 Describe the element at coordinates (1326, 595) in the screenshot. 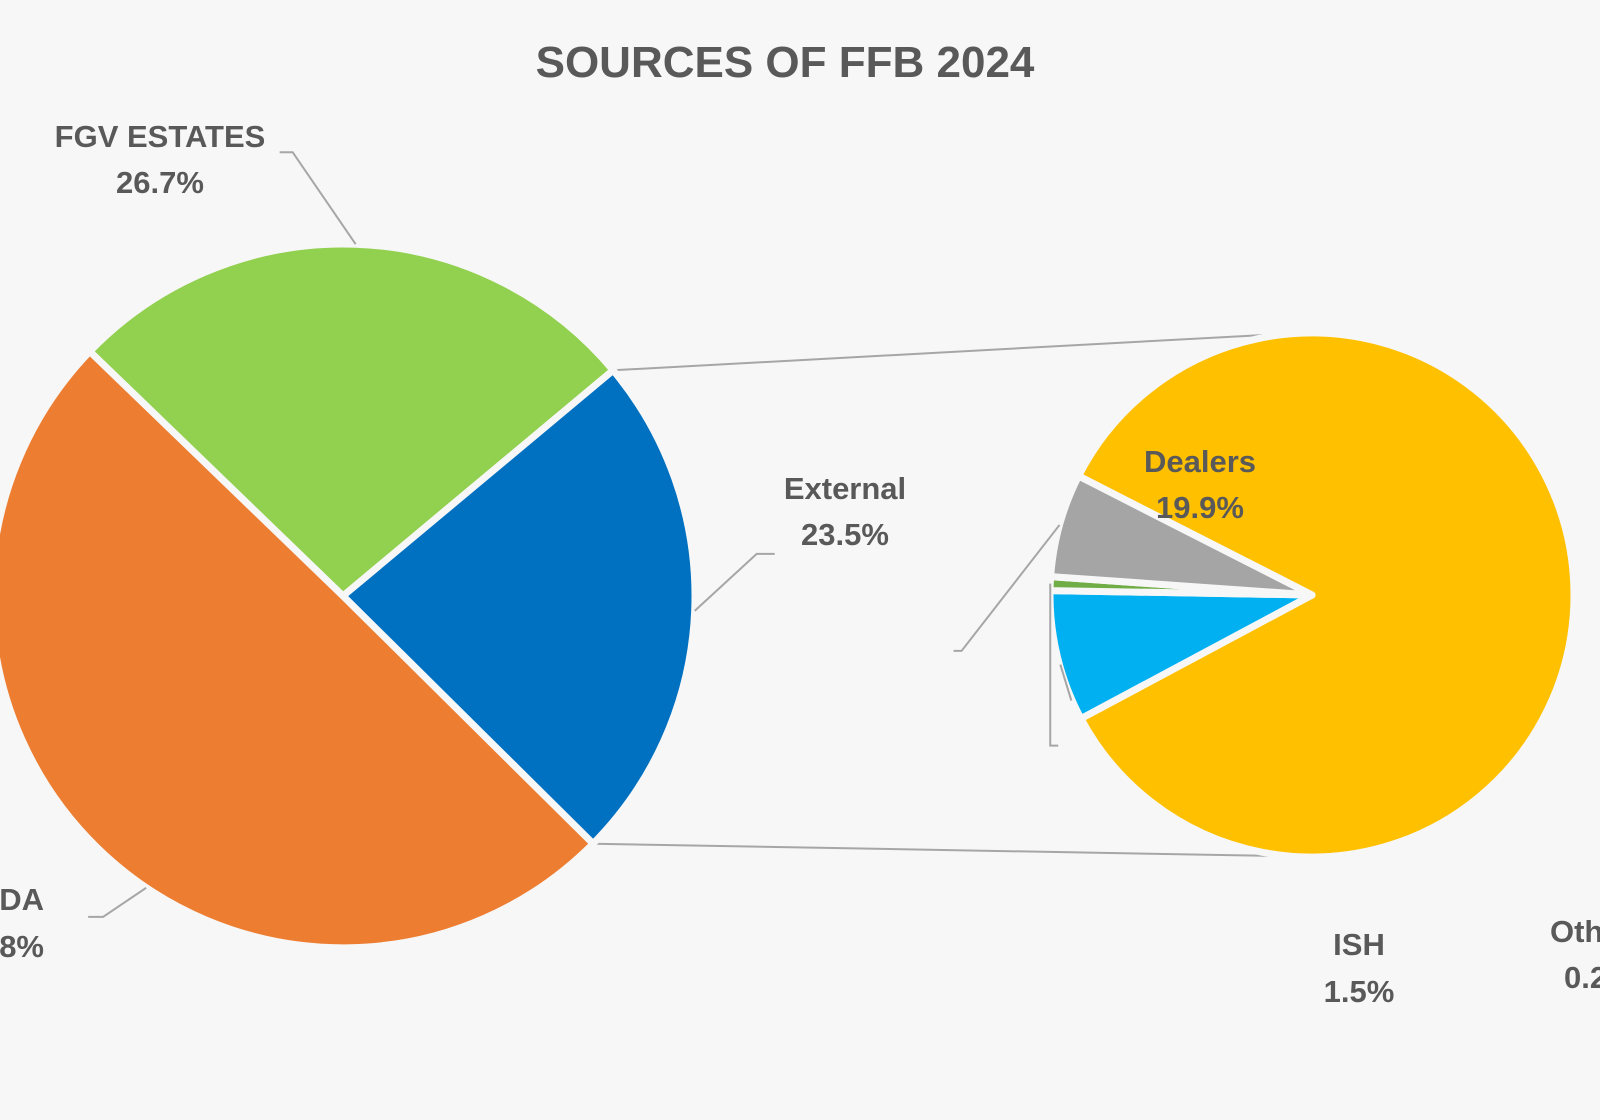

I see `breakout-slice-dealers` at that location.